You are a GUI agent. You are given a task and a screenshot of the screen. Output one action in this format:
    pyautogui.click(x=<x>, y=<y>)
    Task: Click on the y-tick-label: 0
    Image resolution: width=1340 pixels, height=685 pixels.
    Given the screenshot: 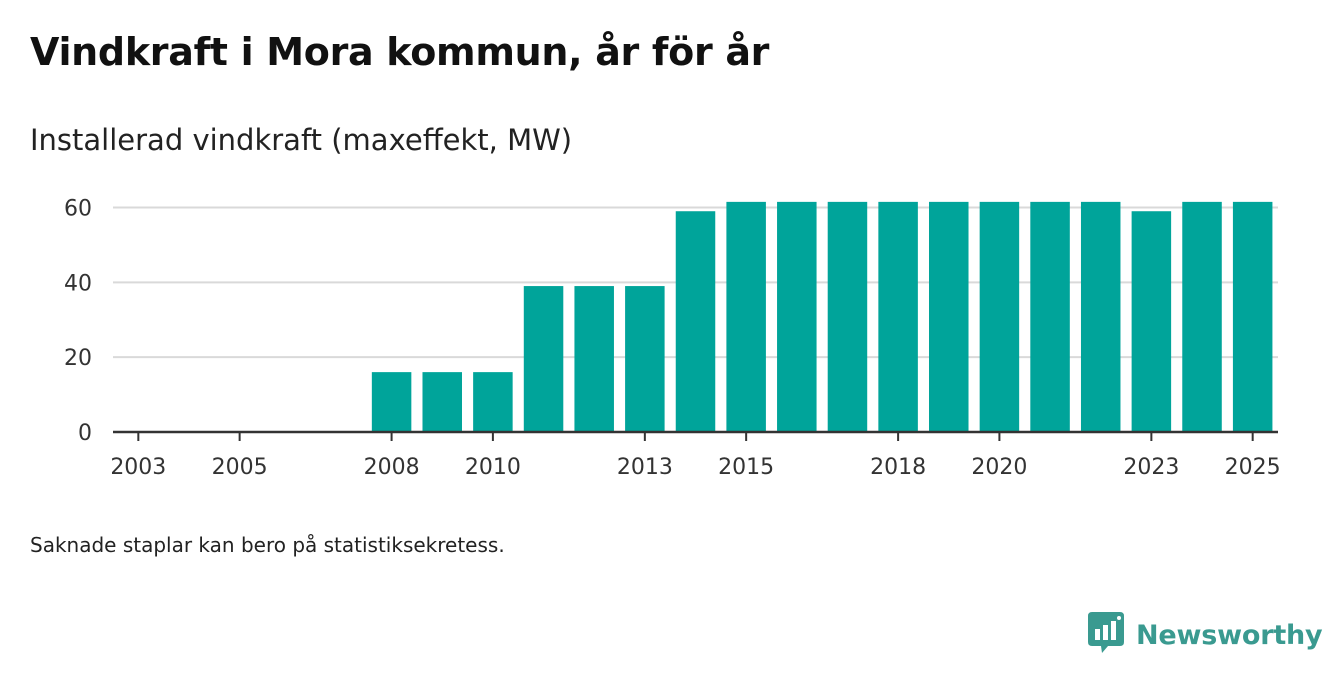 What is the action you would take?
    pyautogui.click(x=85, y=433)
    